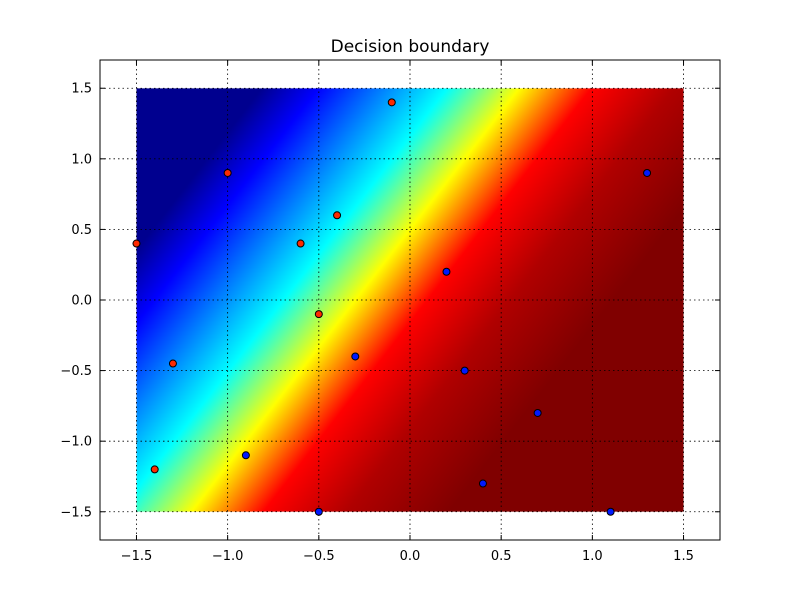 Image resolution: width=800 pixels, height=600 pixels. What do you see at coordinates (76, 371) in the screenshot?
I see `y-tick-label: −0.5` at bounding box center [76, 371].